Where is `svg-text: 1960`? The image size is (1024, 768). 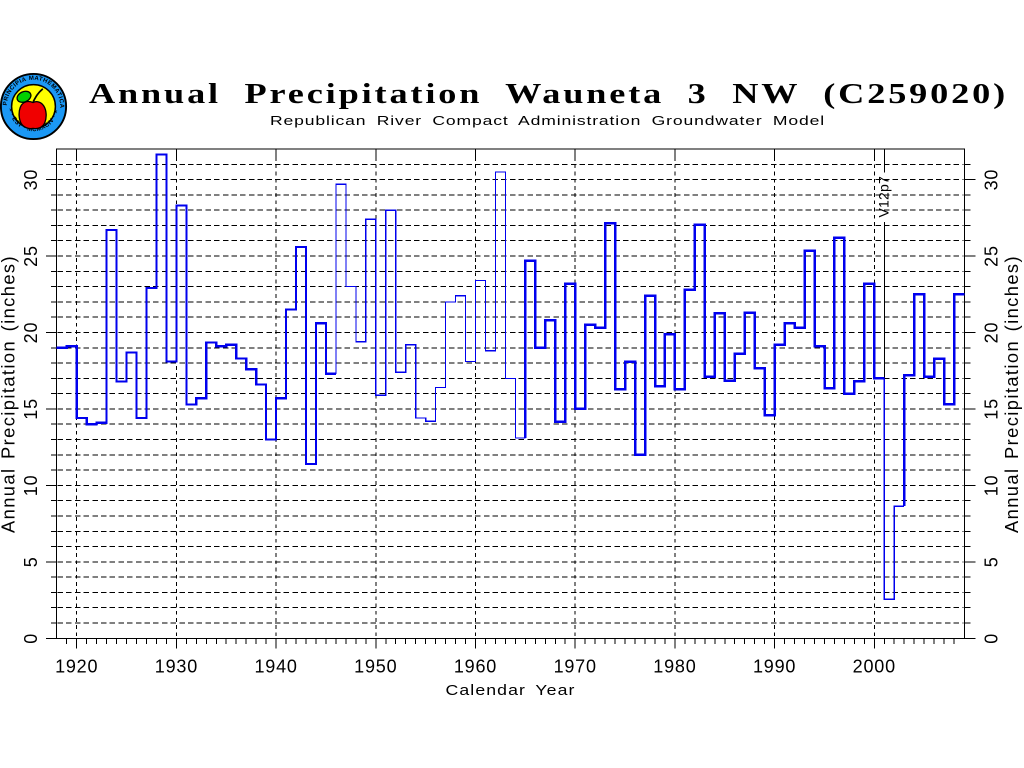
svg-text: 1960 is located at coordinates (475, 667).